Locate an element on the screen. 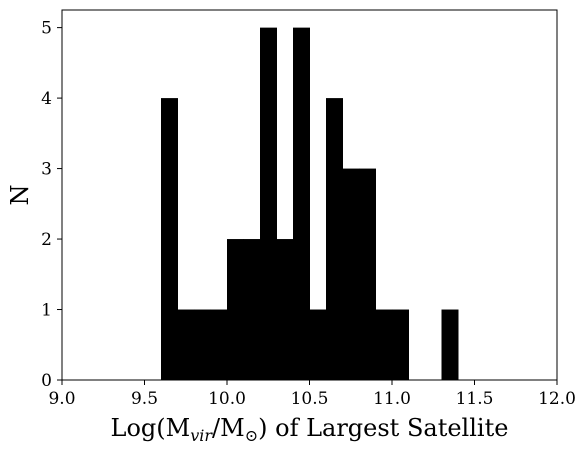 This screenshot has height=453, width=586. x-axis-label: Log(Mvir/M⊙) of Largest Satellite is located at coordinates (310, 429).